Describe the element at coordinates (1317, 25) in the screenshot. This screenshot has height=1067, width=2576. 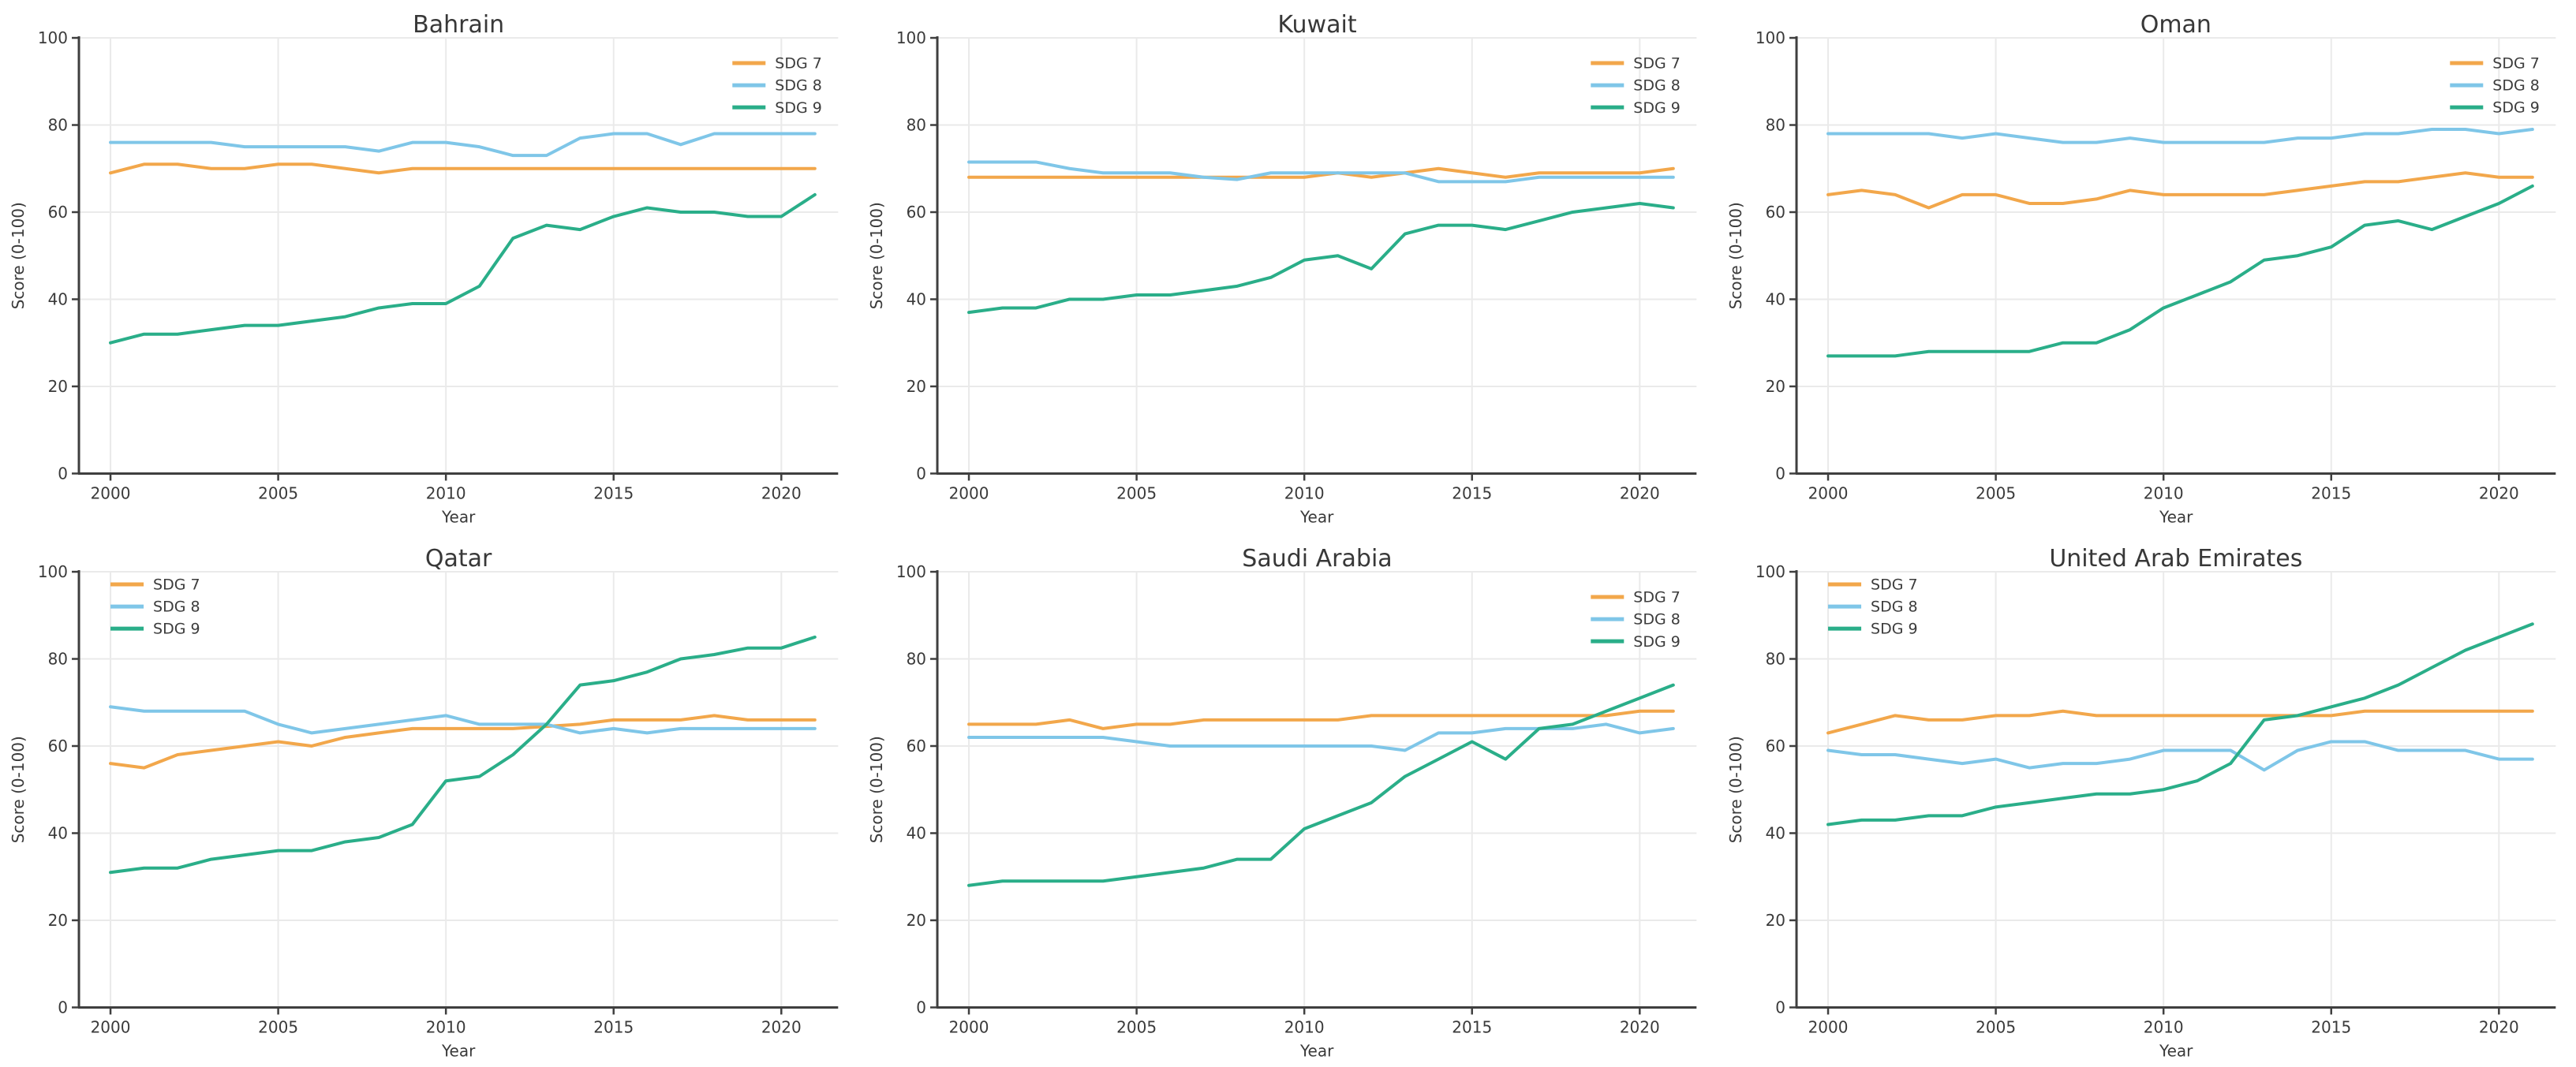
I see `chart-title-kuwait: Kuwait` at that location.